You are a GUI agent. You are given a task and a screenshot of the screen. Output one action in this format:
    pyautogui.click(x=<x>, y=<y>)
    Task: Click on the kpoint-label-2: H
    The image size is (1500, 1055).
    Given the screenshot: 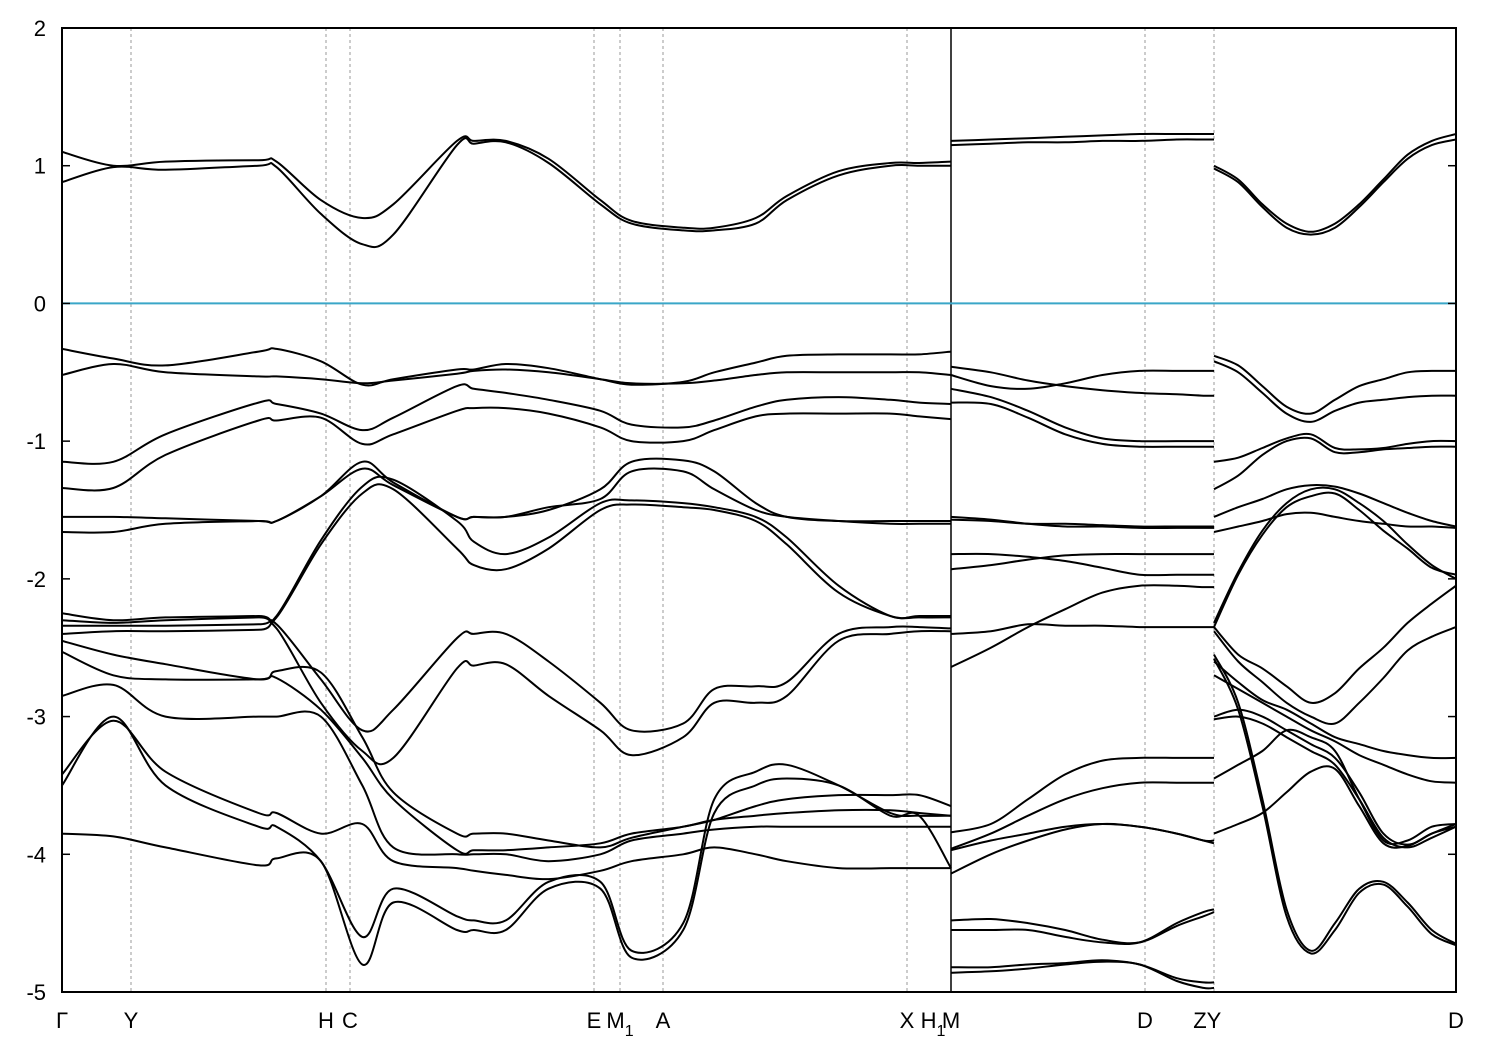 What is the action you would take?
    pyautogui.click(x=326, y=1020)
    